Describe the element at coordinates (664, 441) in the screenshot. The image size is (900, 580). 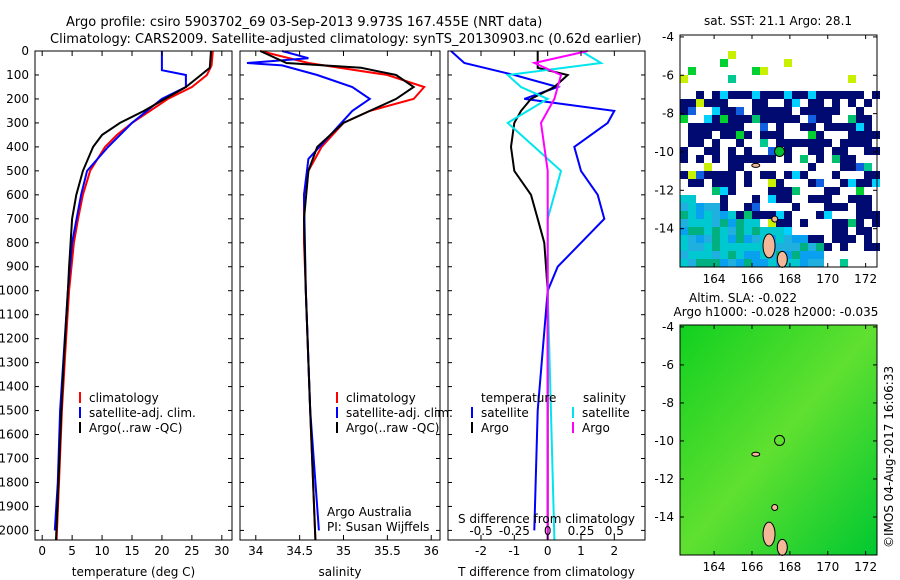
I see `lat-tick-label: -10` at that location.